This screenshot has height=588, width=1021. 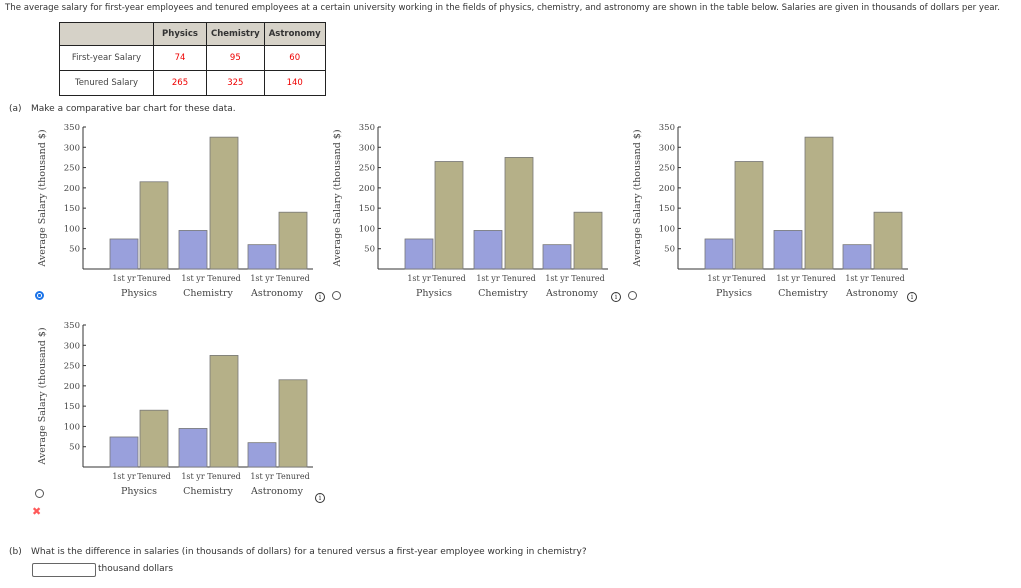 What do you see at coordinates (336, 295) in the screenshot?
I see `option-2-radio` at bounding box center [336, 295].